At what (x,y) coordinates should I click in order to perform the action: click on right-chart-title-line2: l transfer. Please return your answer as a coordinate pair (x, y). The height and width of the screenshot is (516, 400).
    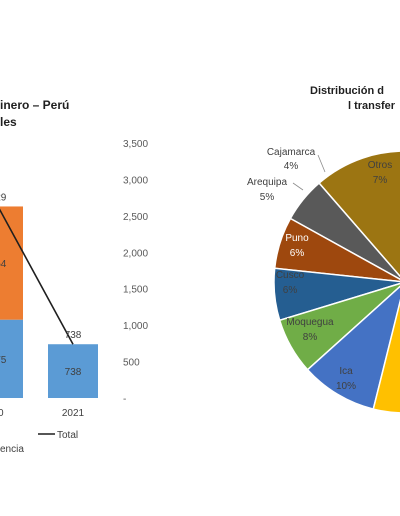
    Looking at the image, I should click on (372, 106).